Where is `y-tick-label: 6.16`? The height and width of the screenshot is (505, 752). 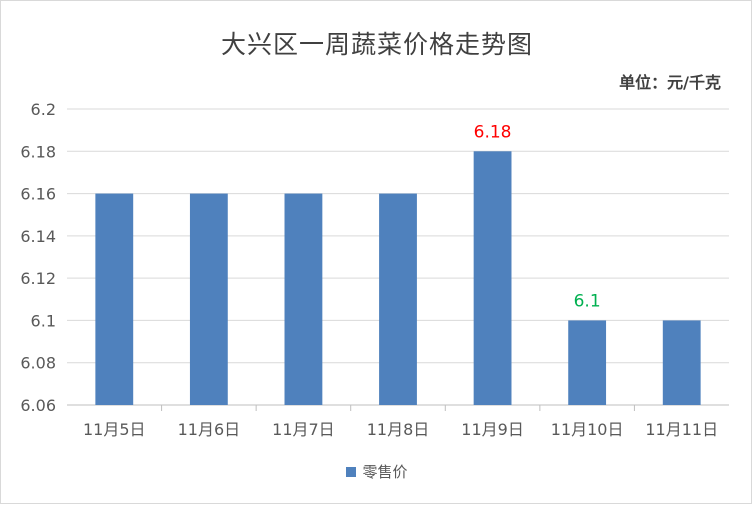 y-tick-label: 6.16 is located at coordinates (38, 194).